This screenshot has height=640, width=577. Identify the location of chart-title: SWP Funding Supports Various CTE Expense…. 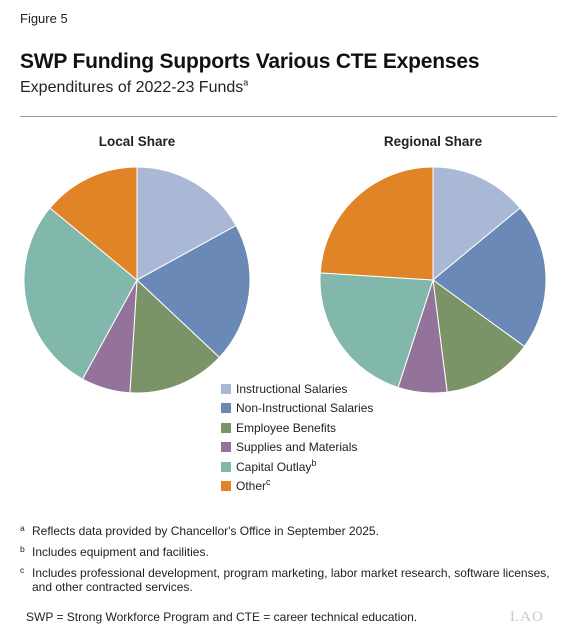
(250, 61).